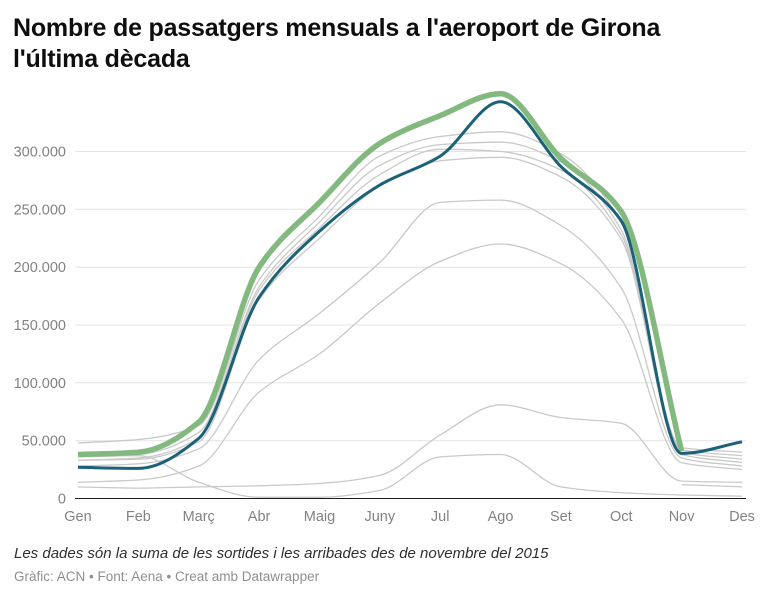  What do you see at coordinates (101, 59) in the screenshot?
I see `chart-title-line2: l'última dècada` at bounding box center [101, 59].